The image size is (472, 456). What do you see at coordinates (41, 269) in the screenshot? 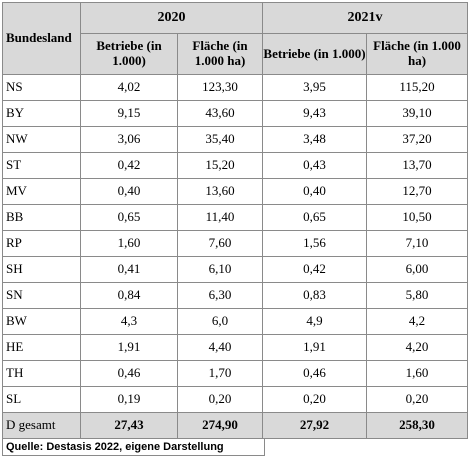
I see `state-cell: SH` at bounding box center [41, 269].